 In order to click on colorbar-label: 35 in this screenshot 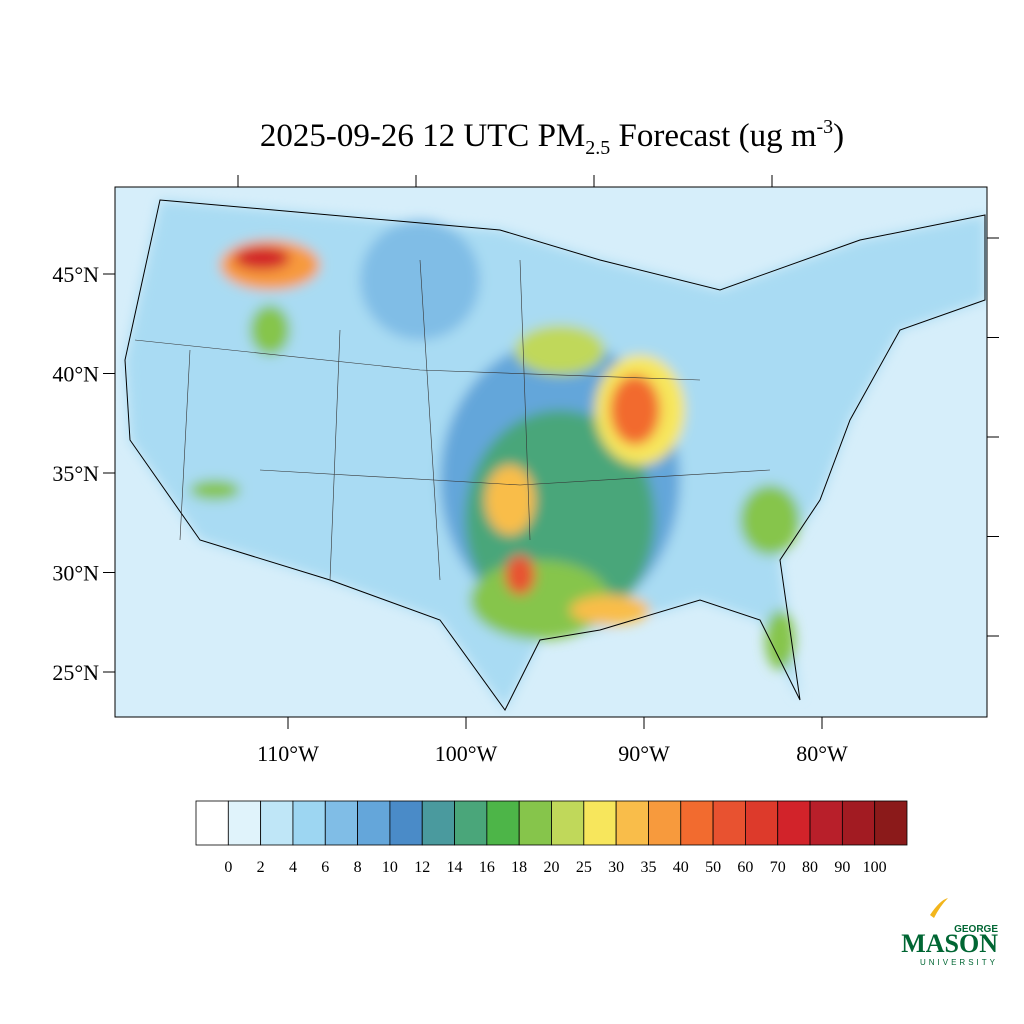, I will do `click(648, 867)`.